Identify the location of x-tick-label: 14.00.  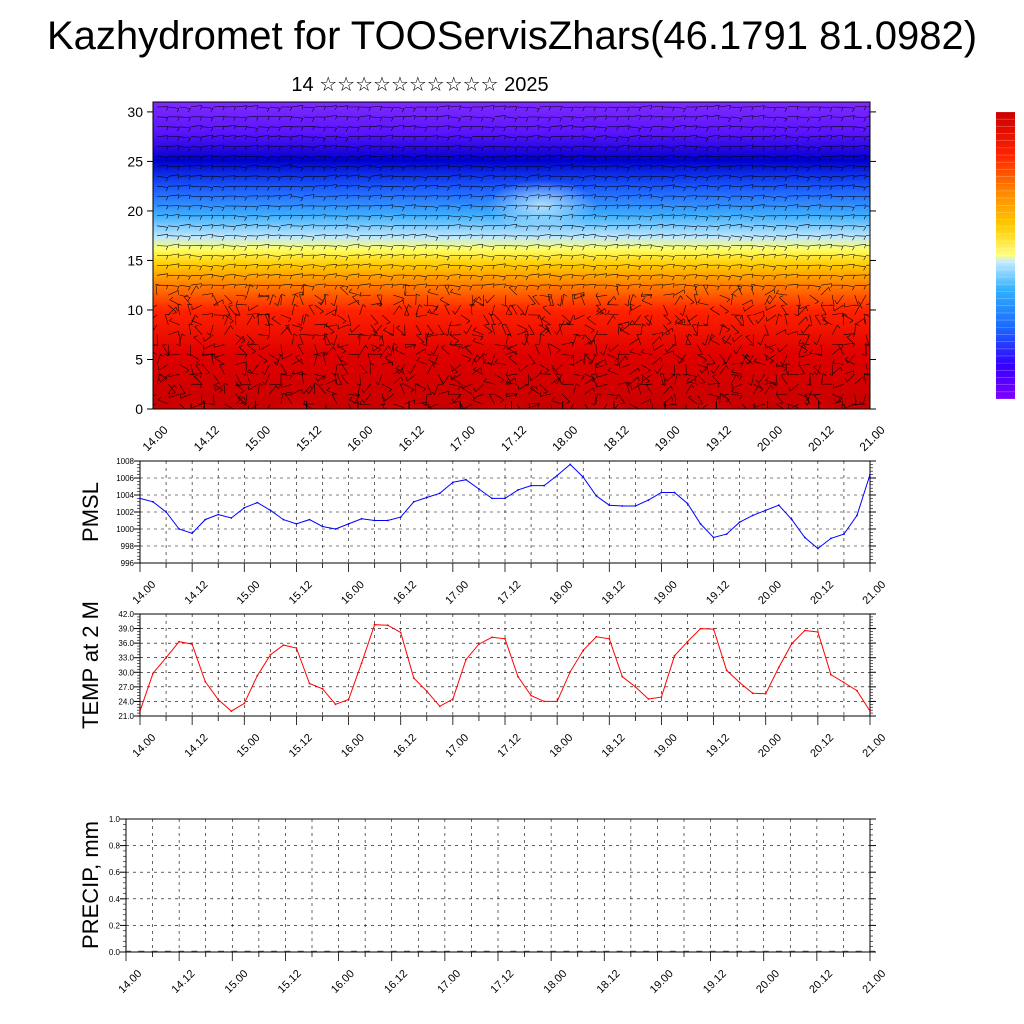
(144, 746).